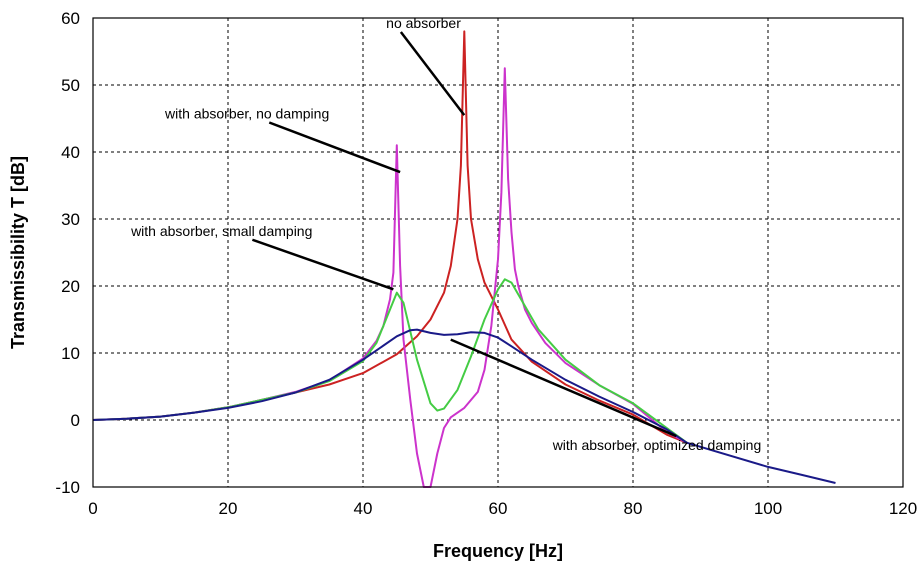 The height and width of the screenshot is (570, 922). Describe the element at coordinates (70, 353) in the screenshot. I see `y-tick-label: 10` at that location.